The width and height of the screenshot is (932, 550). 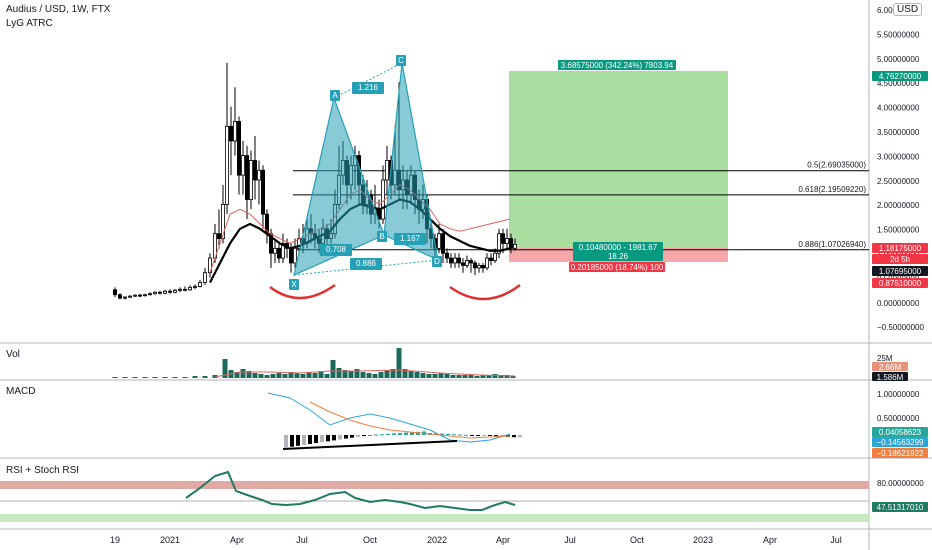 I want to click on price-badge: 0.87510000, so click(x=900, y=283).